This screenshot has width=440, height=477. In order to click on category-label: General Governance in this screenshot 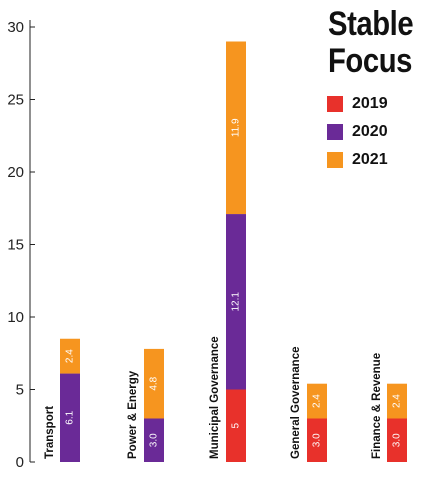, I will do `click(296, 403)`.